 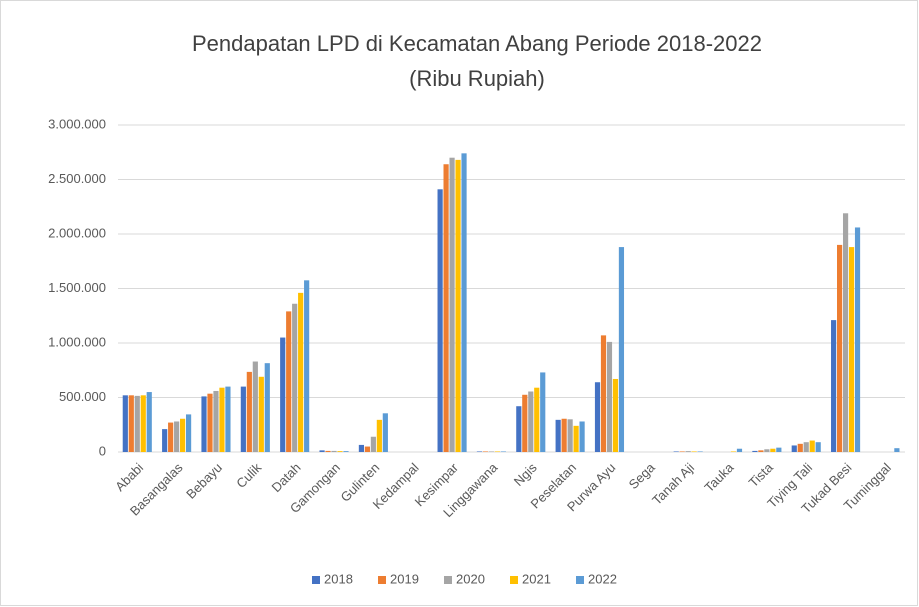 What do you see at coordinates (77, 123) in the screenshot?
I see `y-tick-label: 3.000.000` at bounding box center [77, 123].